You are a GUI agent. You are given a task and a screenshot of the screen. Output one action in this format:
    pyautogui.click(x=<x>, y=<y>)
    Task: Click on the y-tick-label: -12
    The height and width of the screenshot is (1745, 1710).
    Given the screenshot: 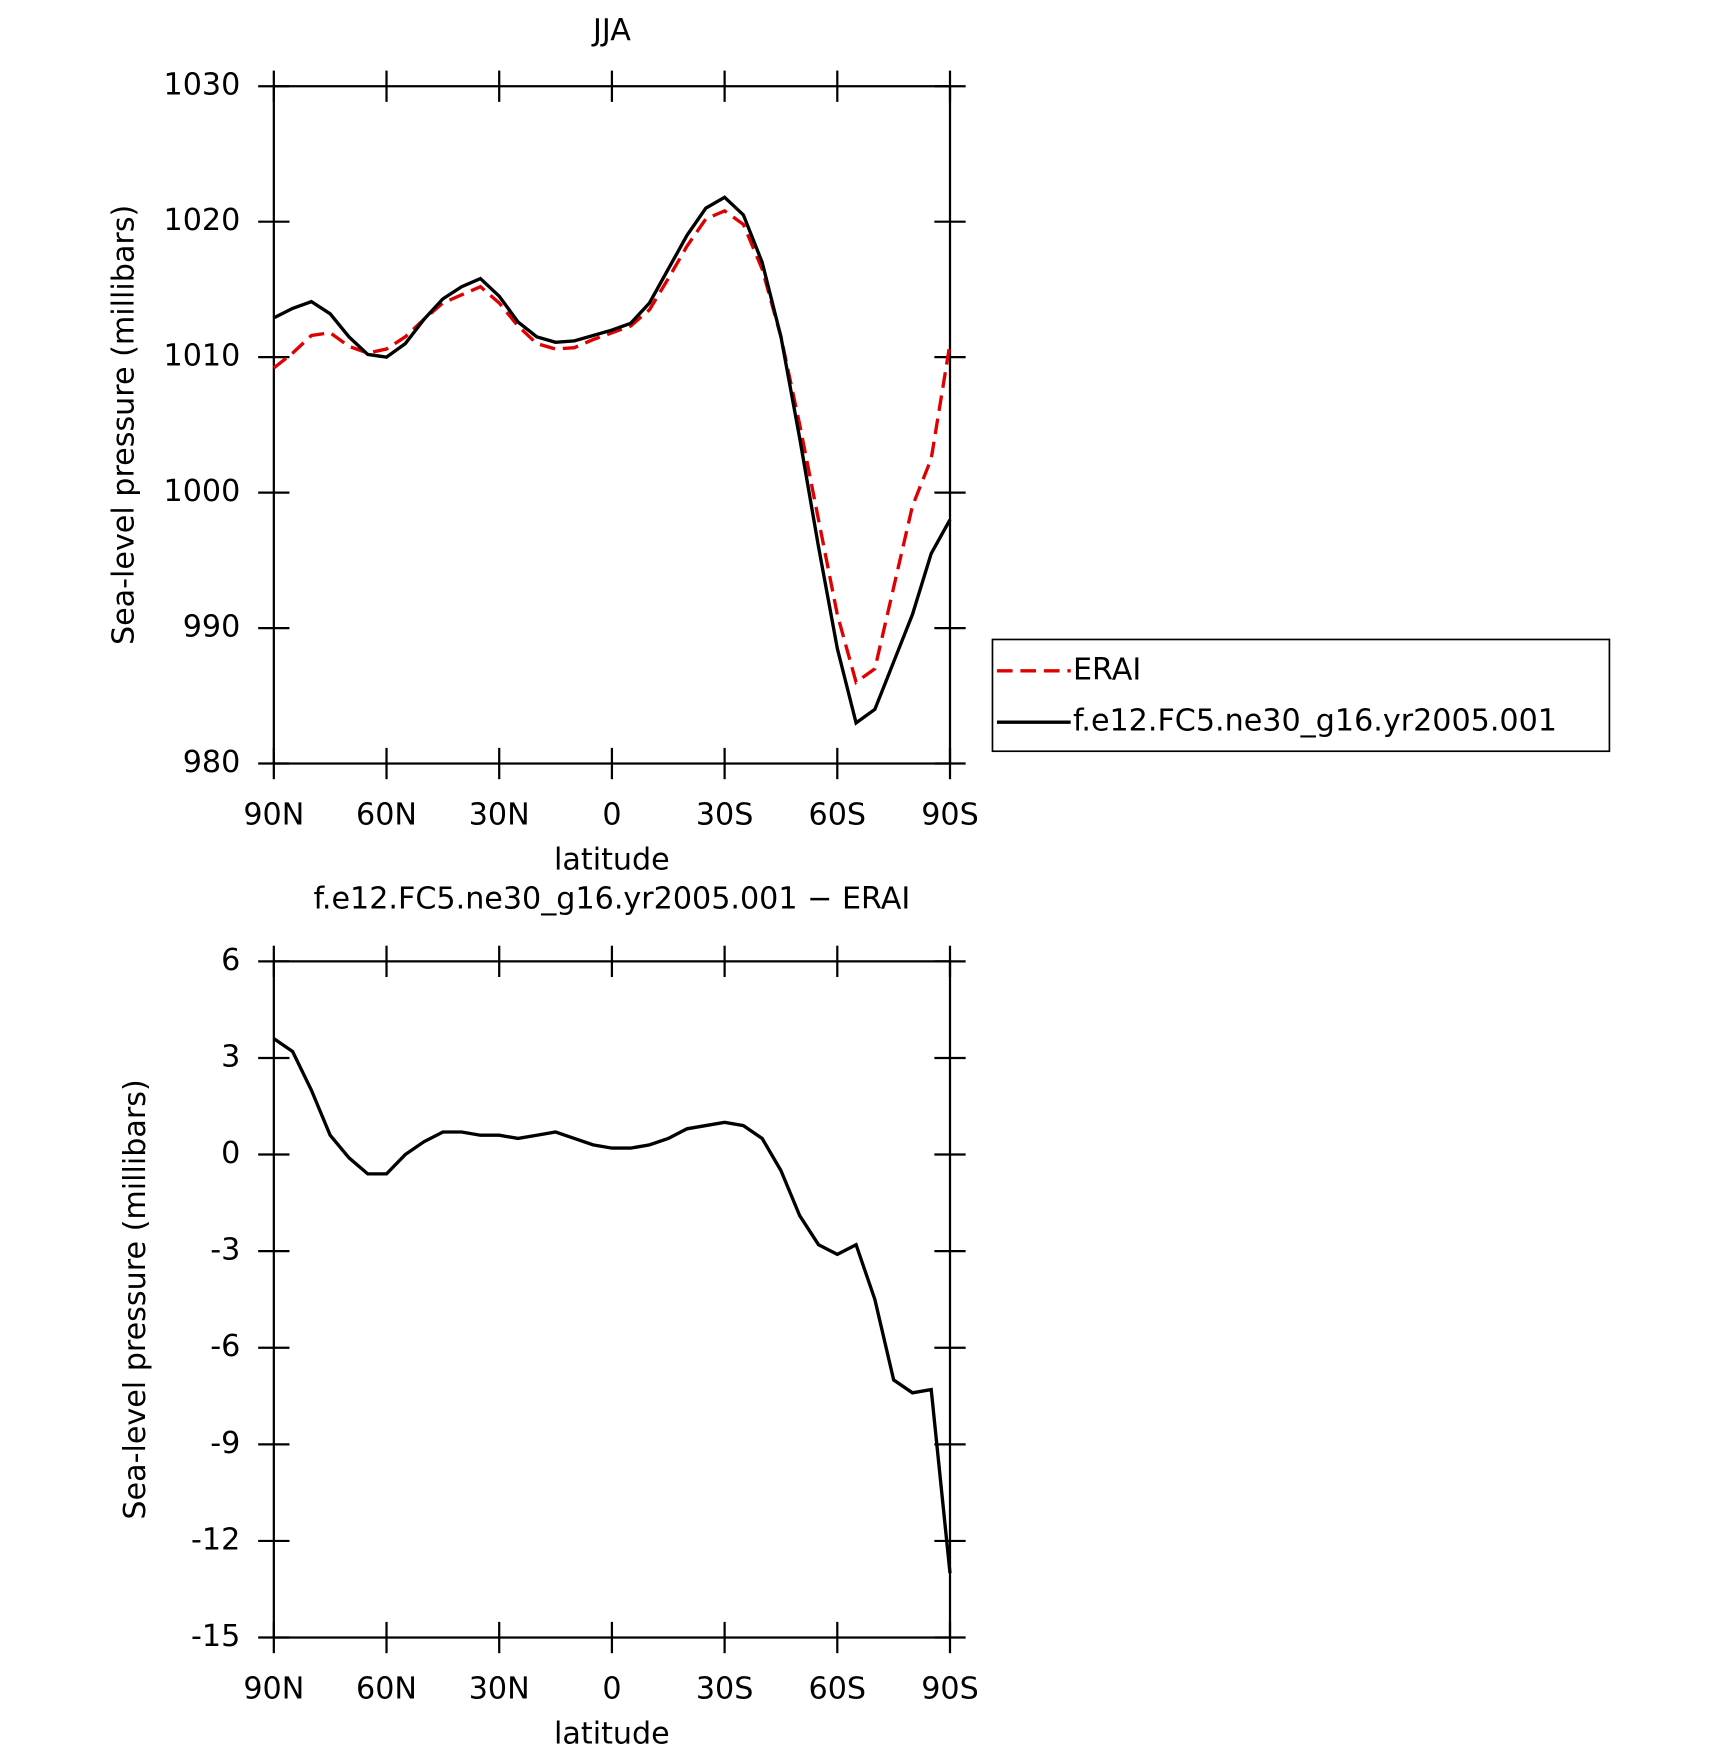 What is the action you would take?
    pyautogui.click(x=215, y=1539)
    